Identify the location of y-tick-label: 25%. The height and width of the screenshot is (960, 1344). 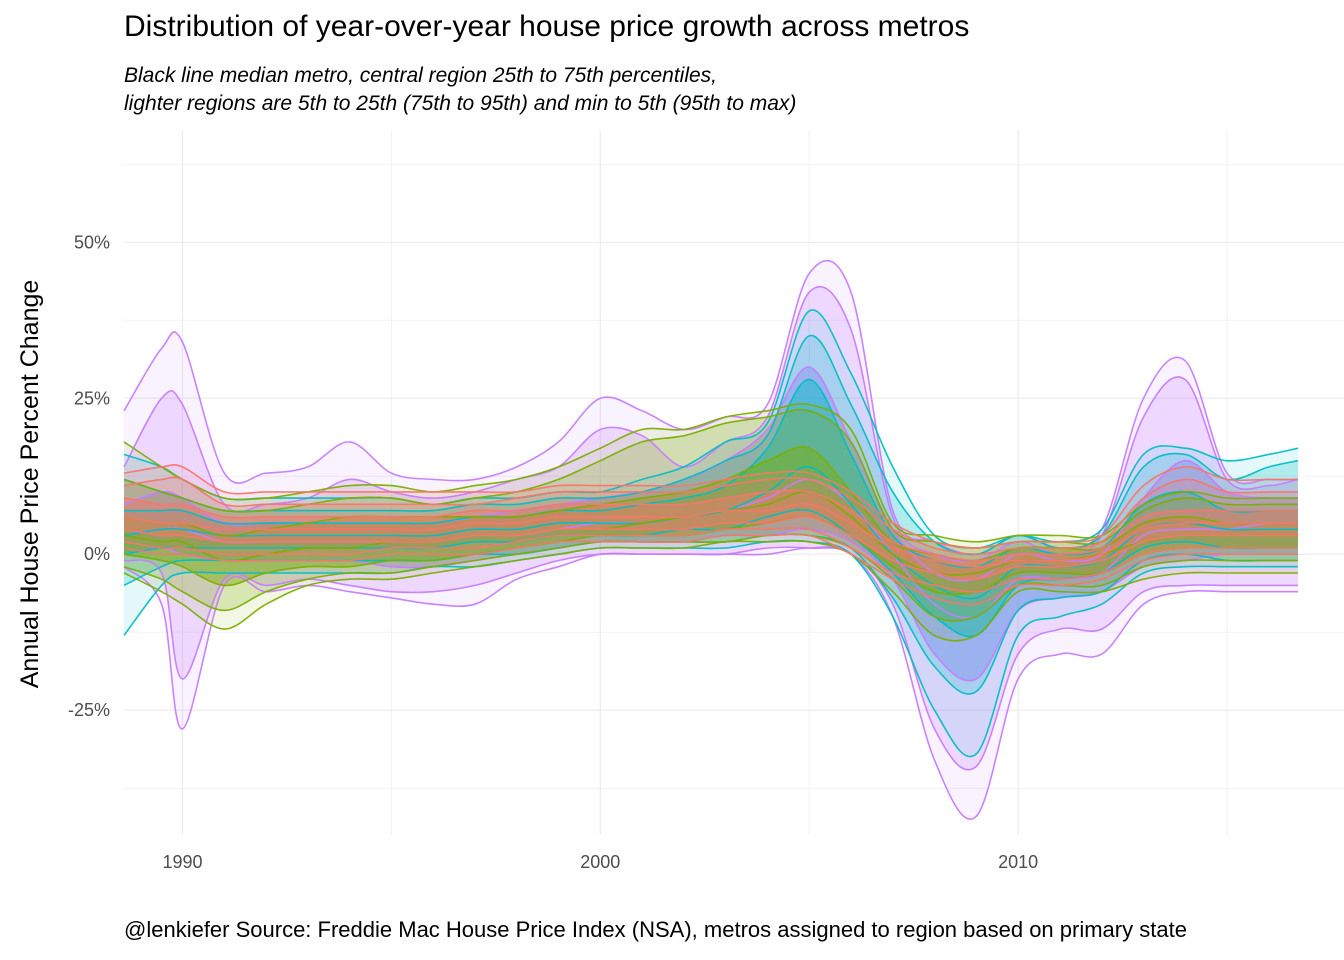
(92, 398).